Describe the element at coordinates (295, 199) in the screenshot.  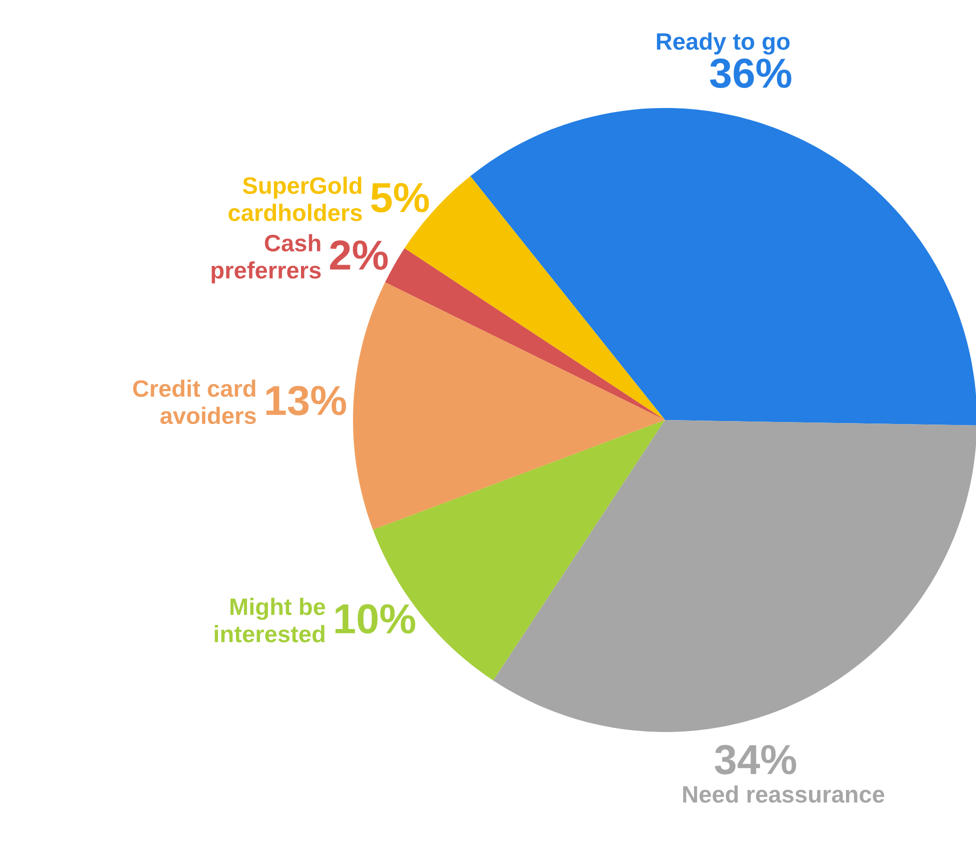
I see `slice-label: SuperGold cardholders` at that location.